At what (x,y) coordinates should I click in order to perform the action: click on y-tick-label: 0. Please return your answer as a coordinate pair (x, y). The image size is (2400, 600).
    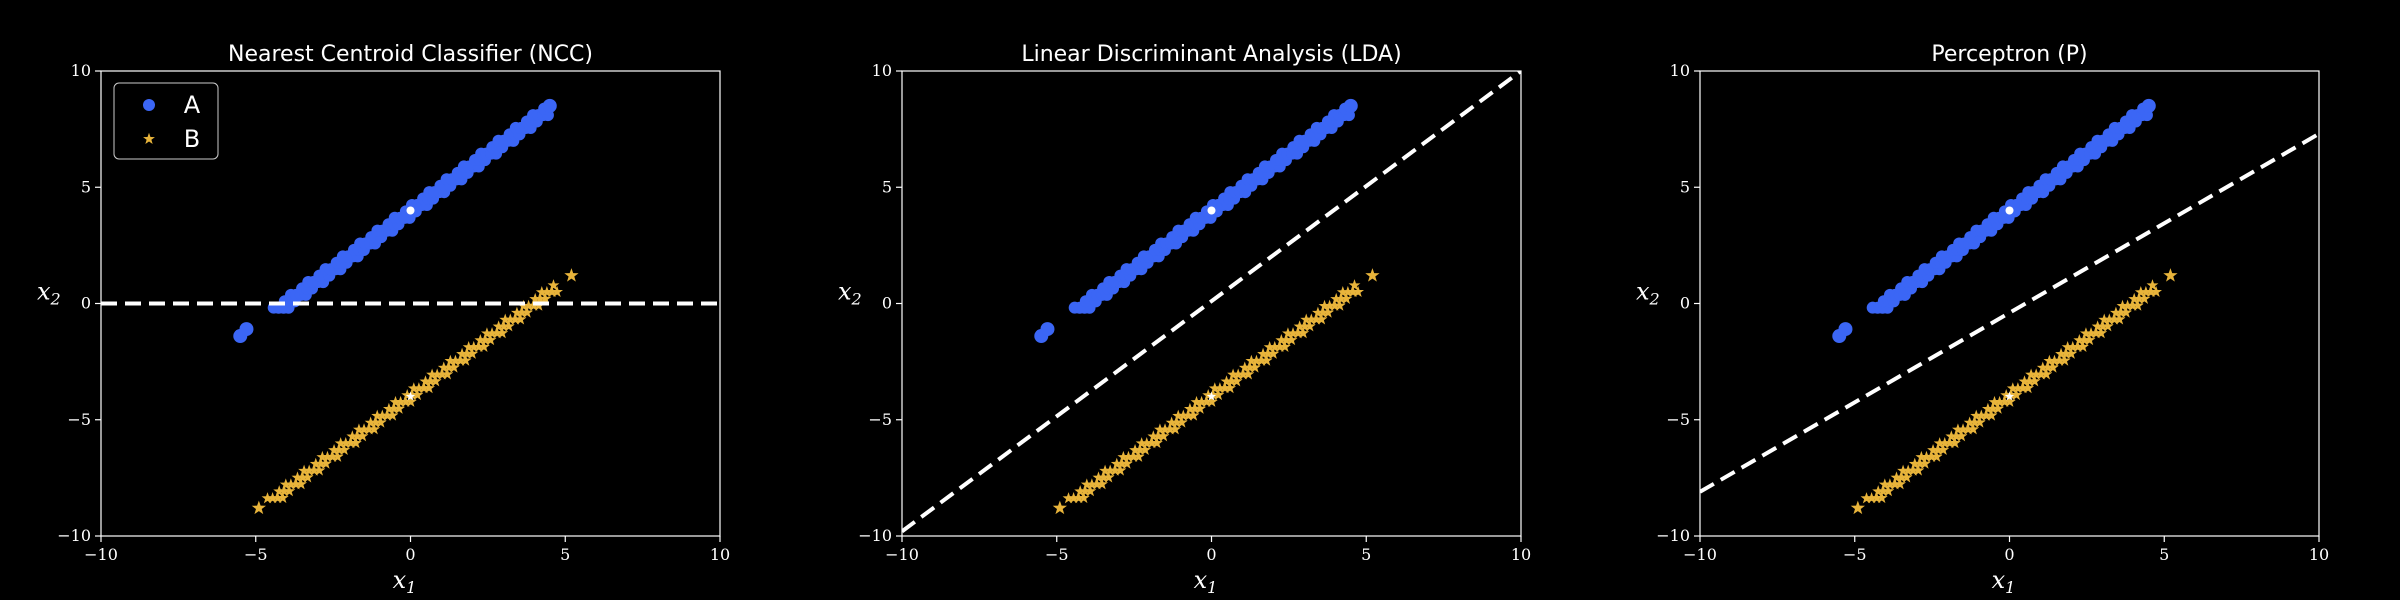
    Looking at the image, I should click on (1685, 303).